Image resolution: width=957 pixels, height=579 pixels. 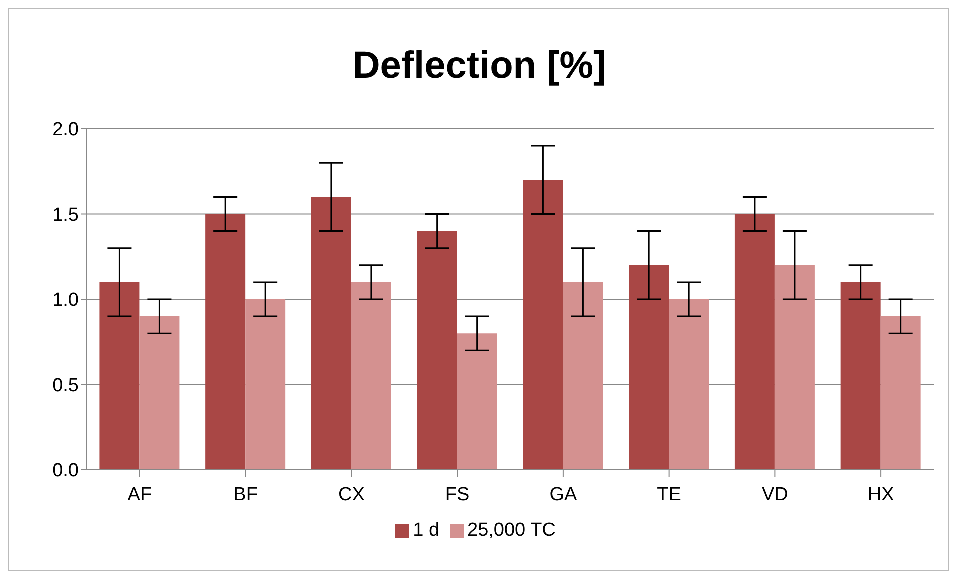 I want to click on x-tick-label: VD, so click(x=775, y=495).